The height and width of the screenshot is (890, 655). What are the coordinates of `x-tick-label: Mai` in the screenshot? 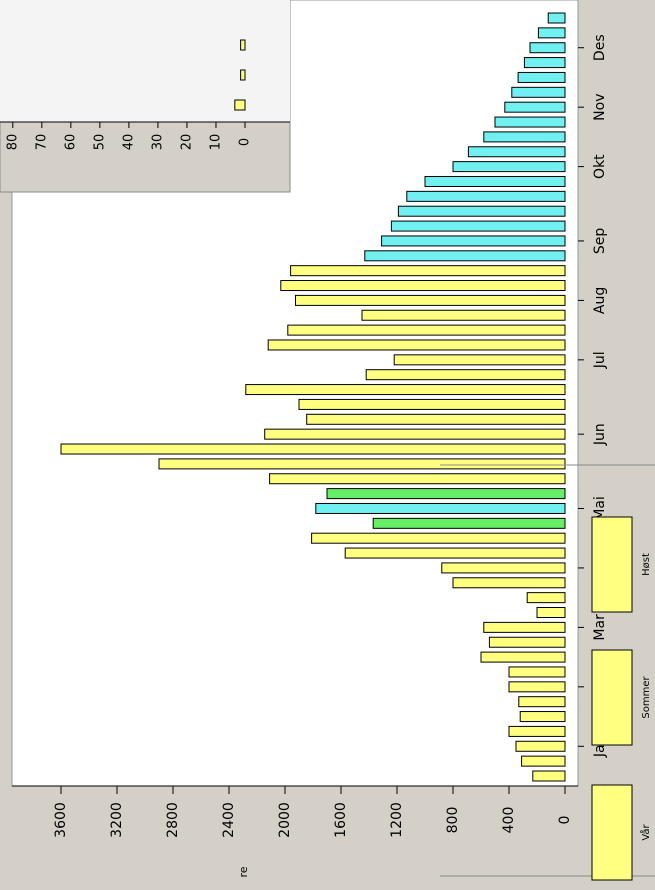 It's located at (600, 508).